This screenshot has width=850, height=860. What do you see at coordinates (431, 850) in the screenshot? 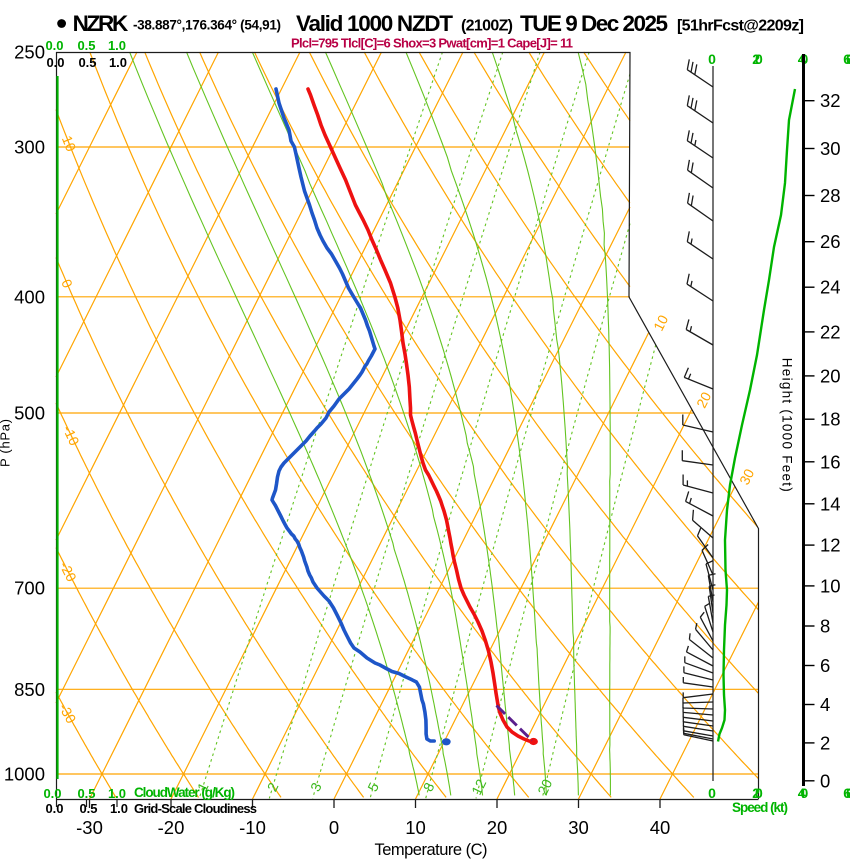
I see `svg-text: Temperature (C)` at bounding box center [431, 850].